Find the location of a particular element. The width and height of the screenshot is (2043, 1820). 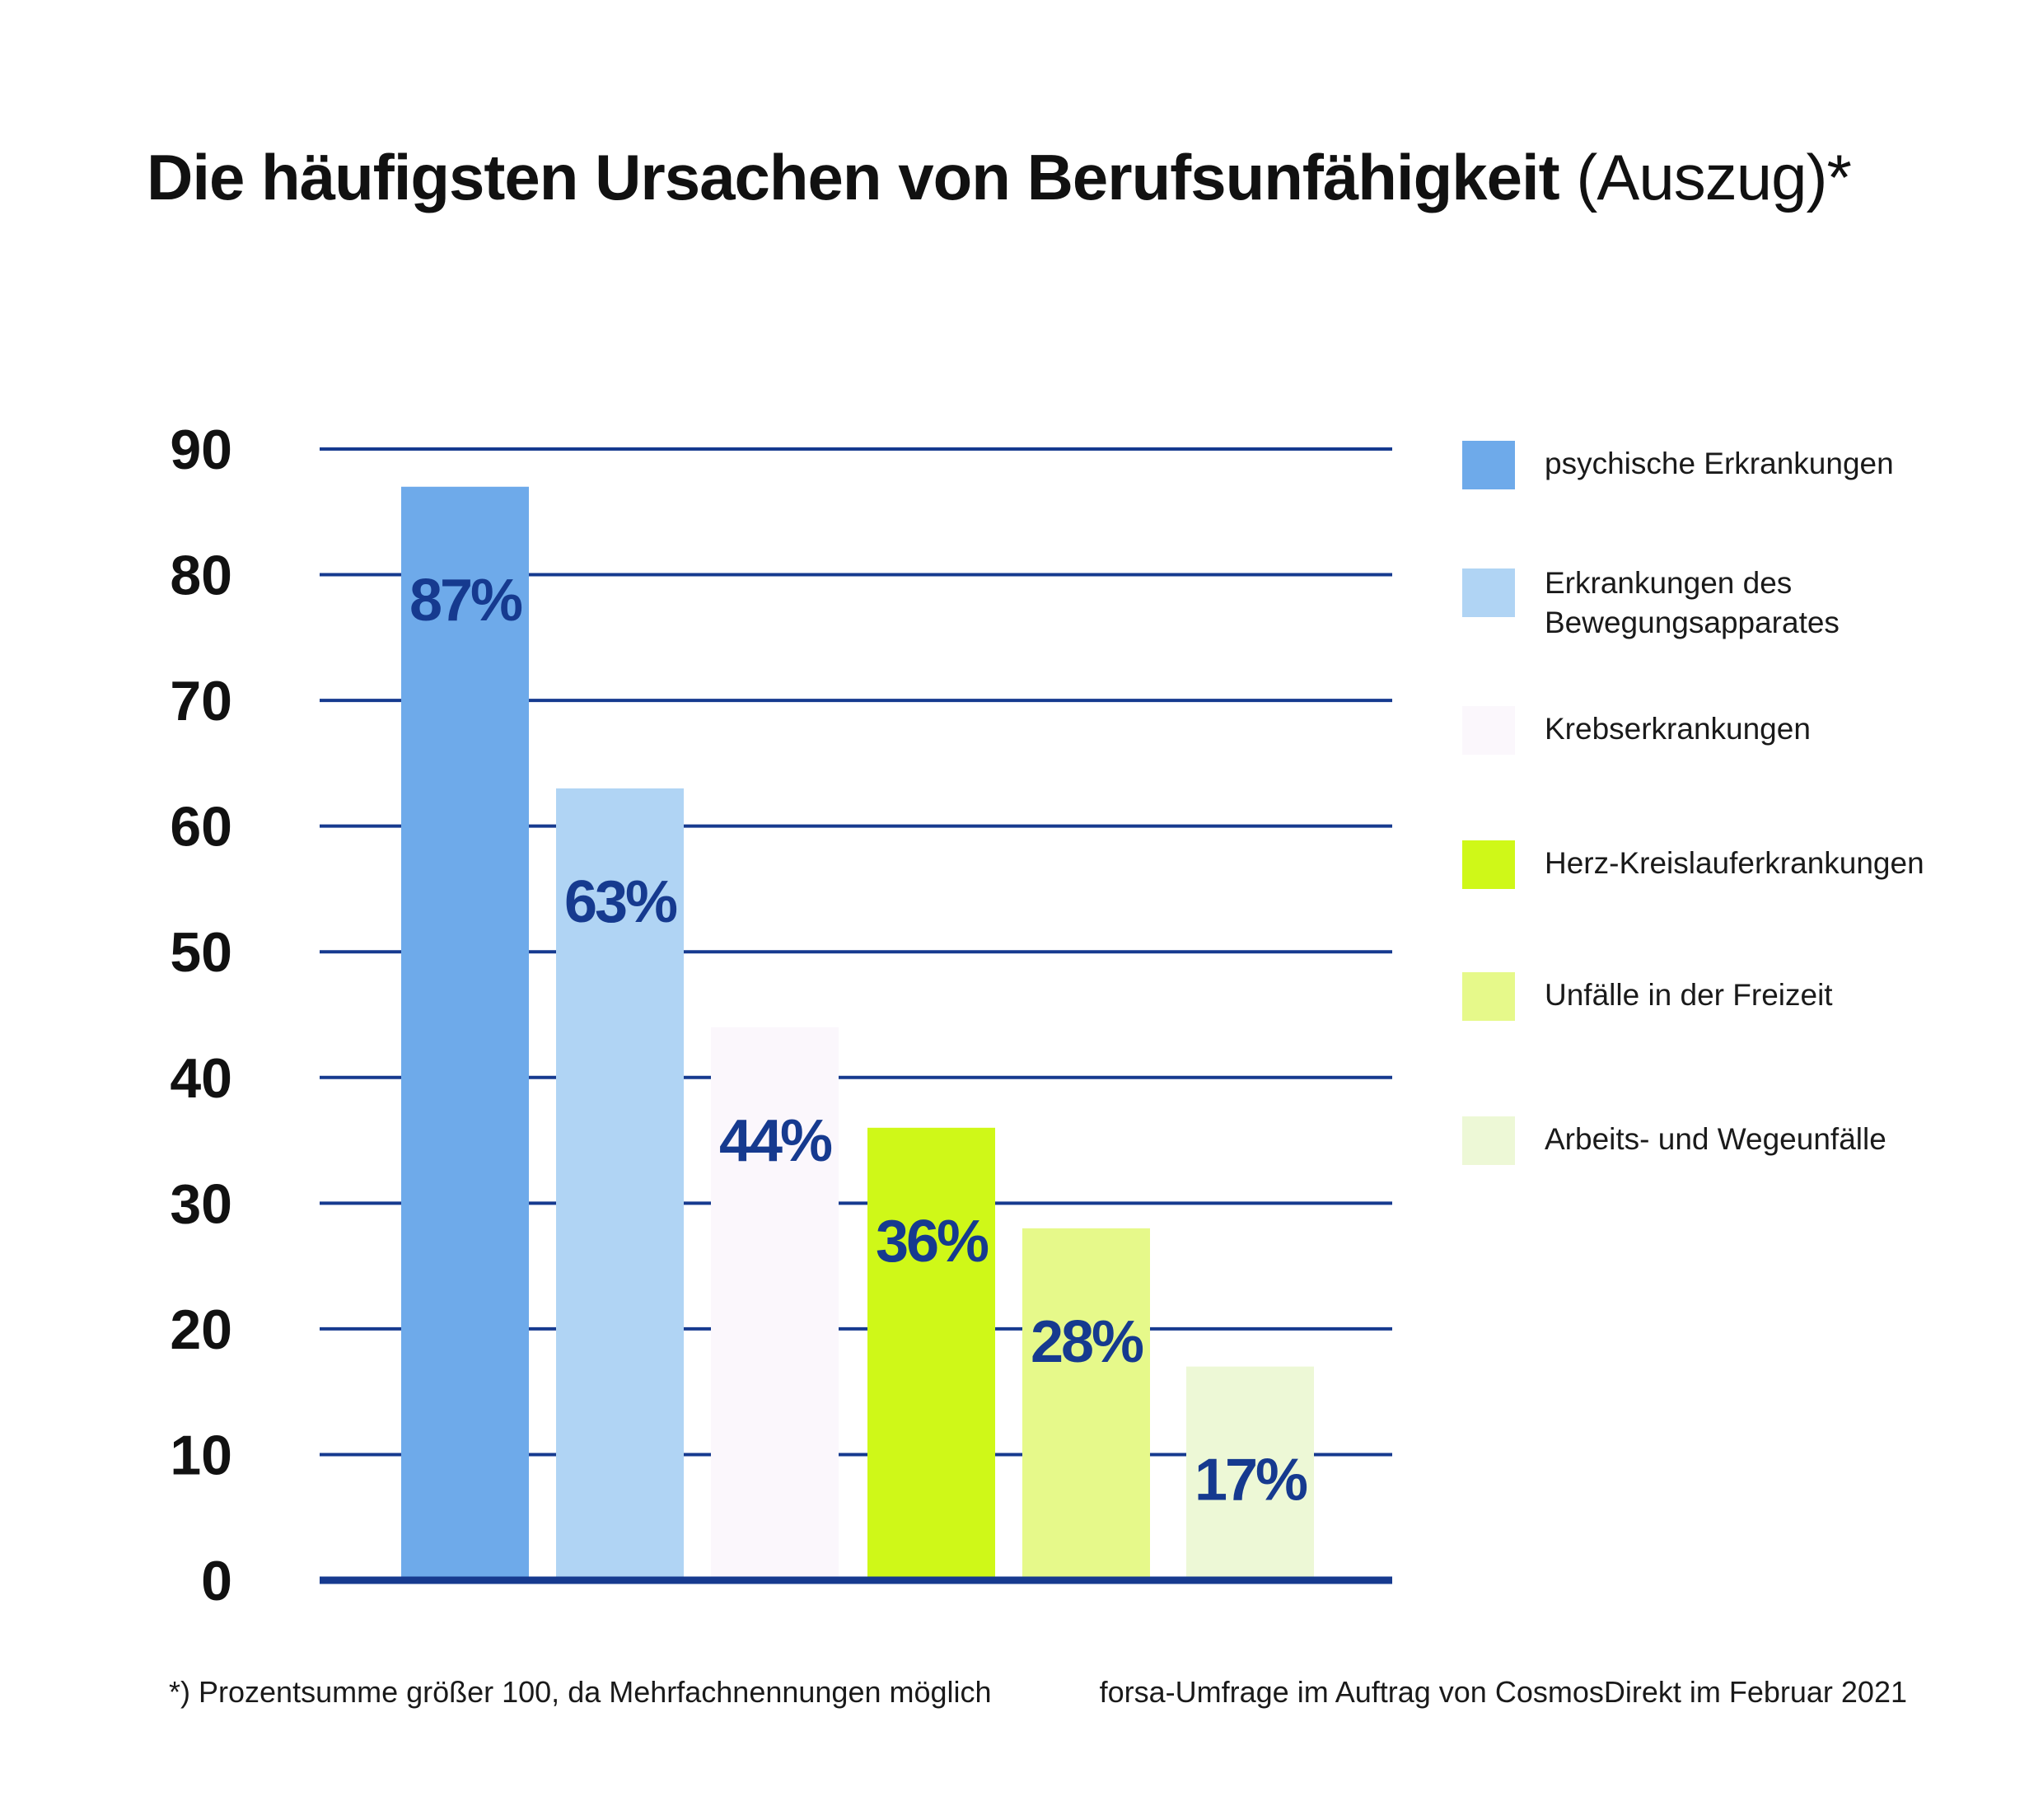

bar-value-label: 28% is located at coordinates (1087, 1342).